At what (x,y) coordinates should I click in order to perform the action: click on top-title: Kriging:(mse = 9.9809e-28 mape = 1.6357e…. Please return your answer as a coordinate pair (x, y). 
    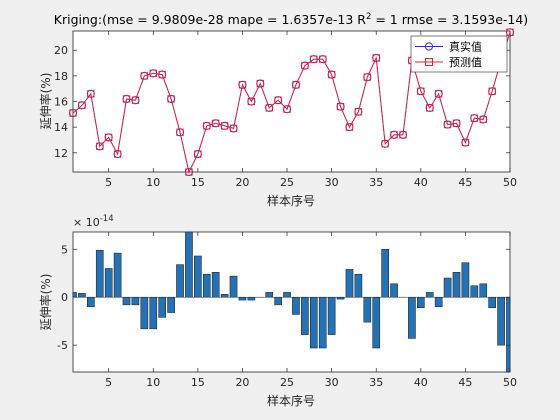
    Looking at the image, I should click on (291, 19).